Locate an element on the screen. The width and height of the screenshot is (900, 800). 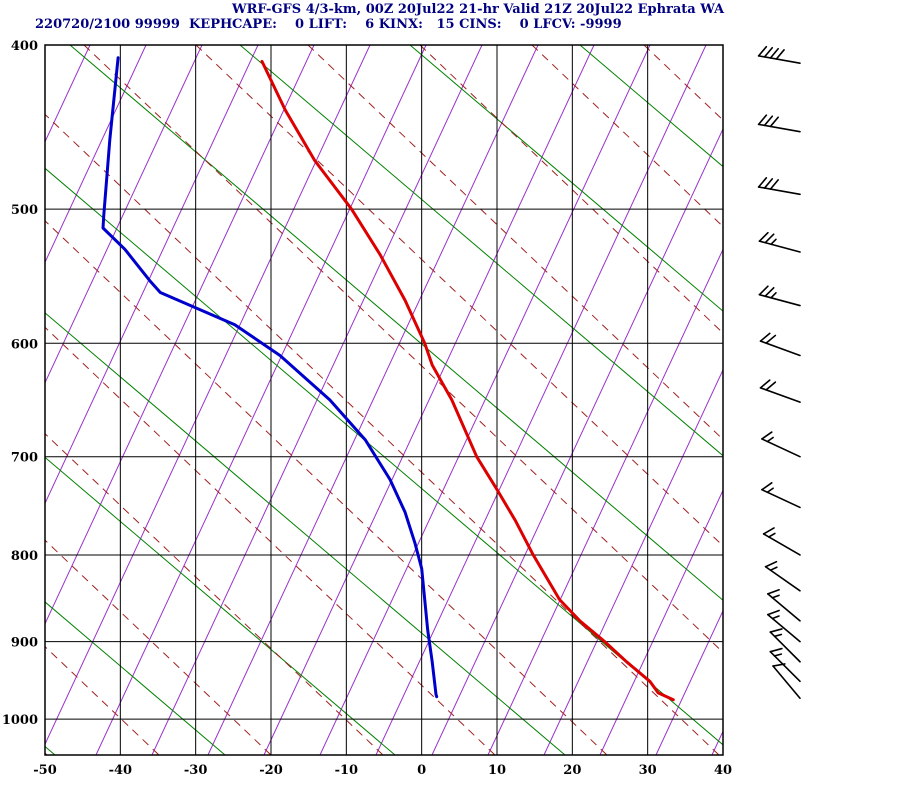
wind-barbs is located at coordinates (779, 372).